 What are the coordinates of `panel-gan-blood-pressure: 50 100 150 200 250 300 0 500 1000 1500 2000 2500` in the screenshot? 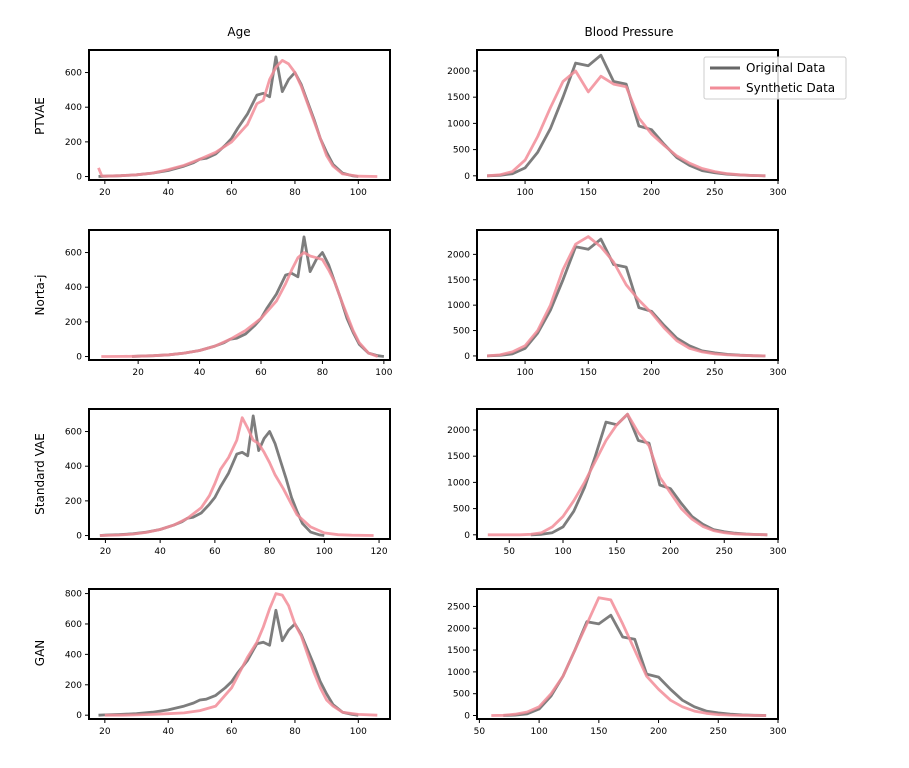 It's located at (617, 662).